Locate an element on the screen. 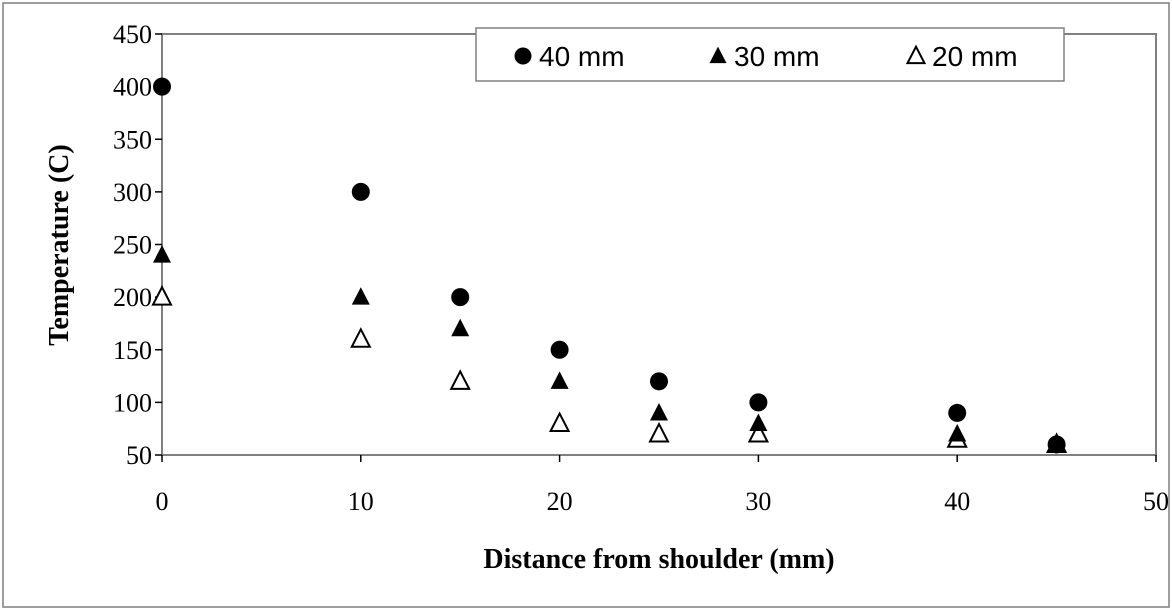  legend-label: 30 mm is located at coordinates (777, 56).